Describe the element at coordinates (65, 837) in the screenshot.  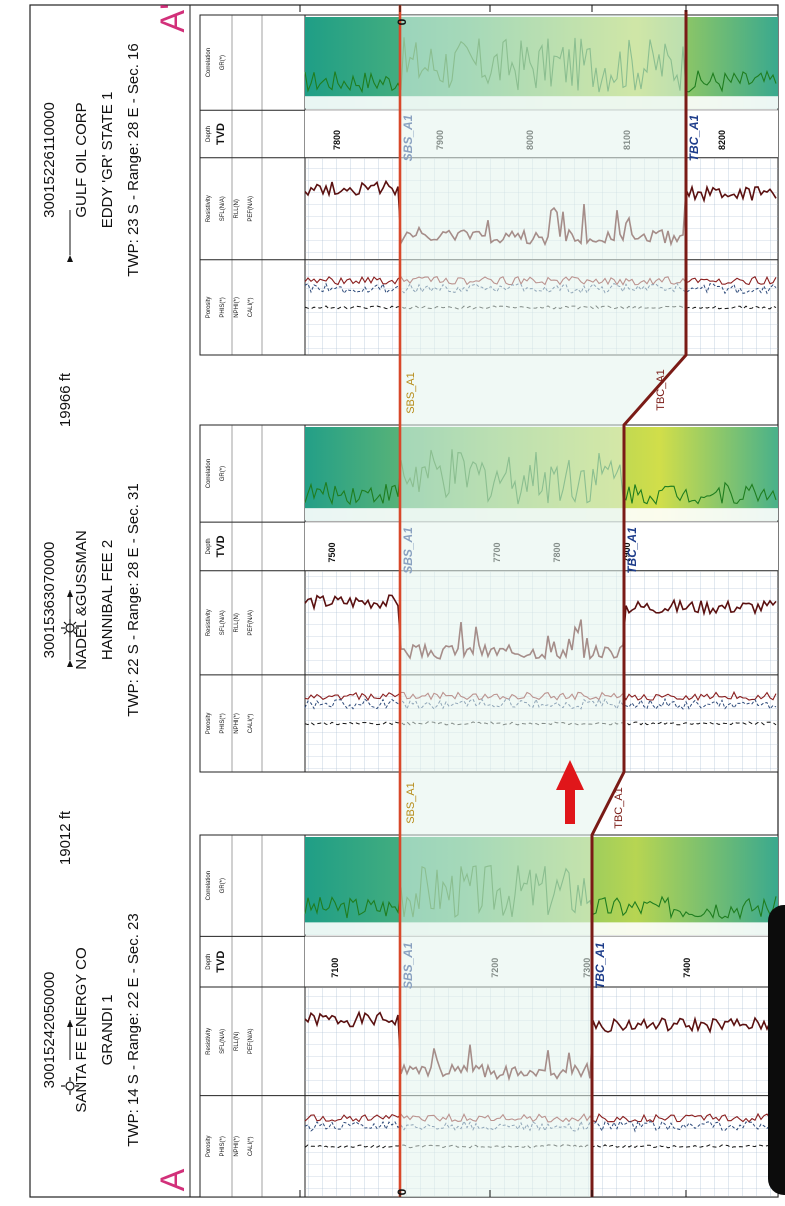
I see `spacing-label: 19012 ft` at that location.